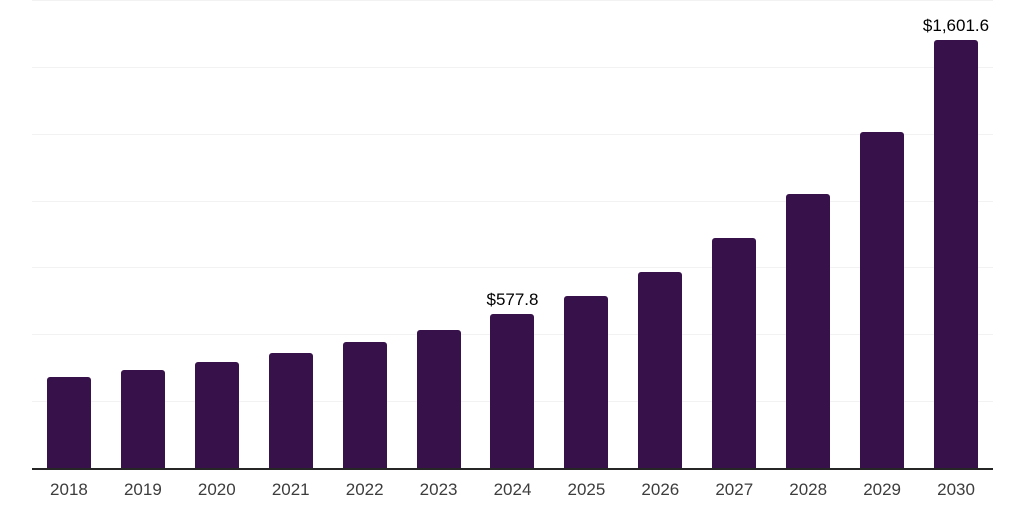 This screenshot has height=512, width=1024. Describe the element at coordinates (956, 253) in the screenshot. I see `bar-2030` at that location.